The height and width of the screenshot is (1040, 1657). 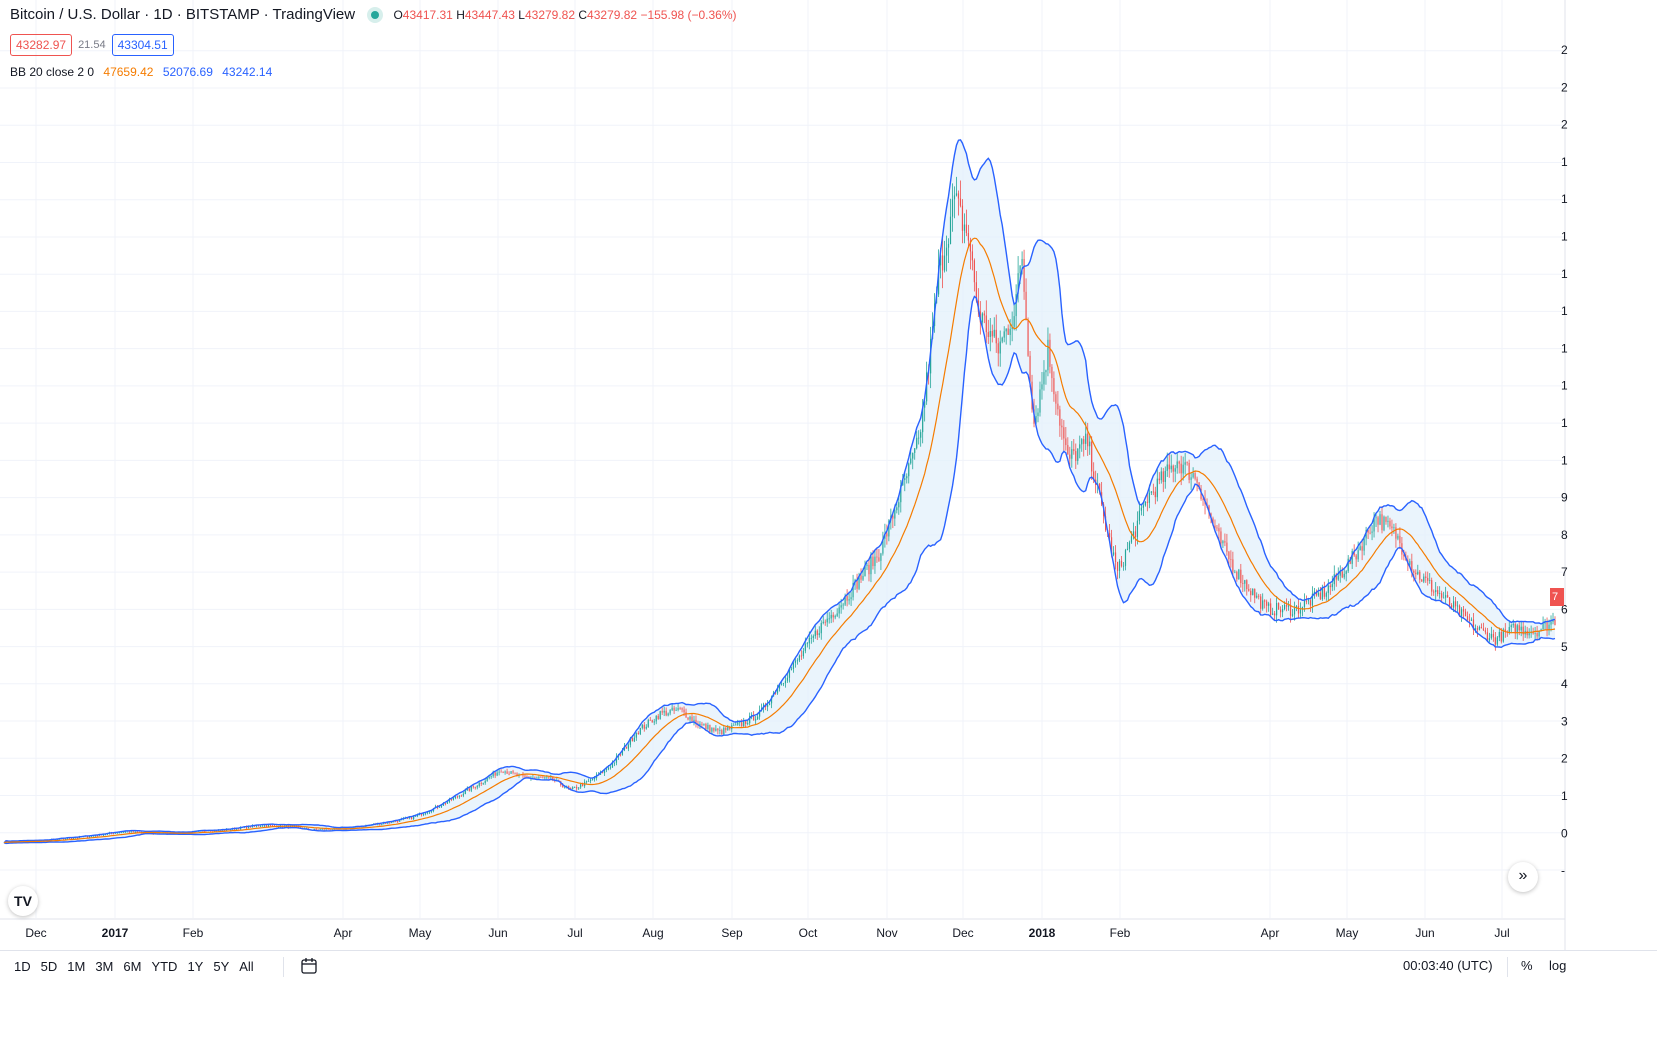 I want to click on range-3m: 3M, so click(x=104, y=966).